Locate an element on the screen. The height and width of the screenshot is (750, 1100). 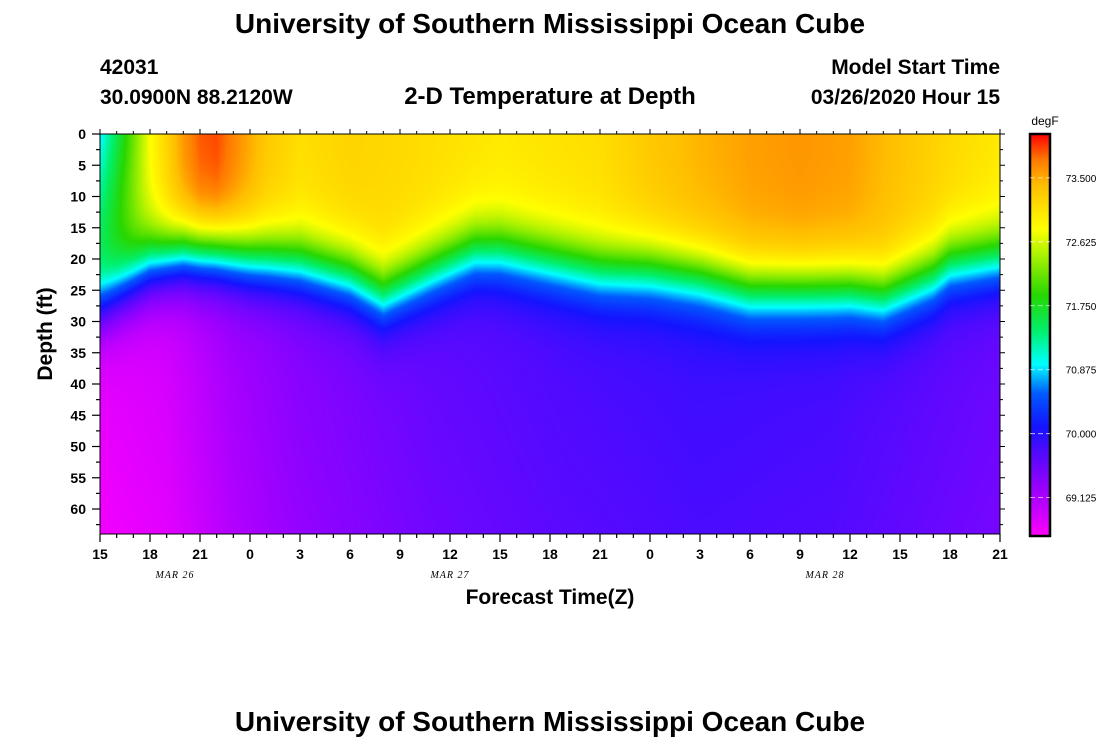
x-axis-title: Forecast Time(Z) is located at coordinates (550, 597).